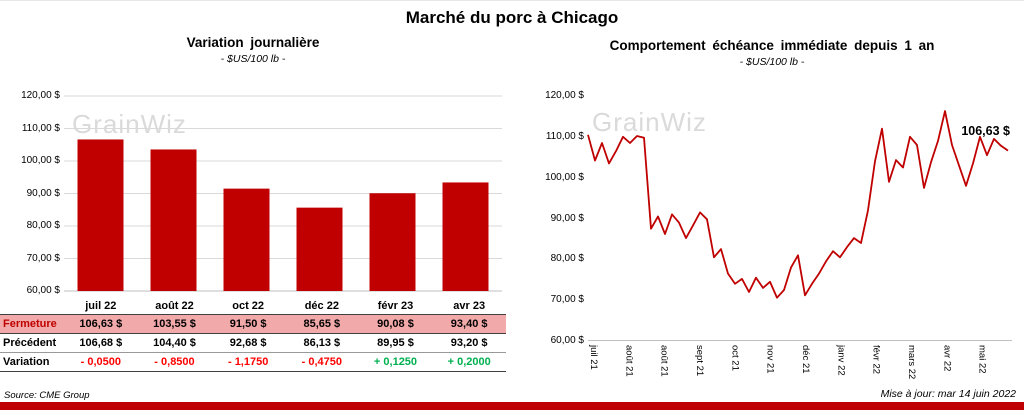  Describe the element at coordinates (564, 136) in the screenshot. I see `line-y-tick-label: 110,00 $` at that location.